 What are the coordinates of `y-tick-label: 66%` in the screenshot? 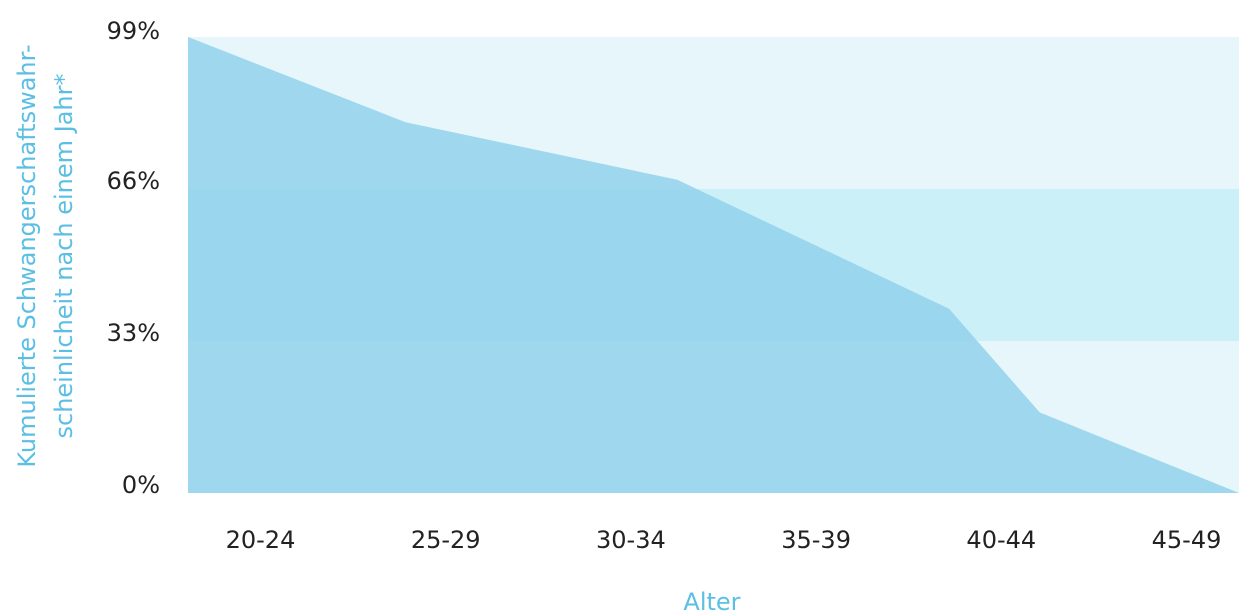 It's located at (133, 181).